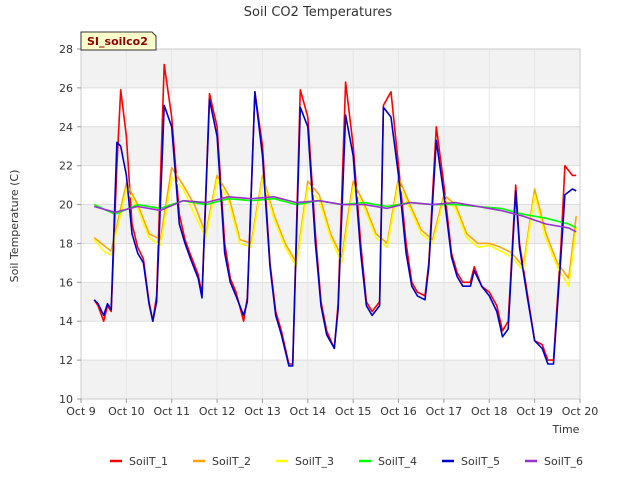 Image resolution: width=640 pixels, height=480 pixels. What do you see at coordinates (81, 411) in the screenshot?
I see `x-tick-label: Oct 9` at bounding box center [81, 411].